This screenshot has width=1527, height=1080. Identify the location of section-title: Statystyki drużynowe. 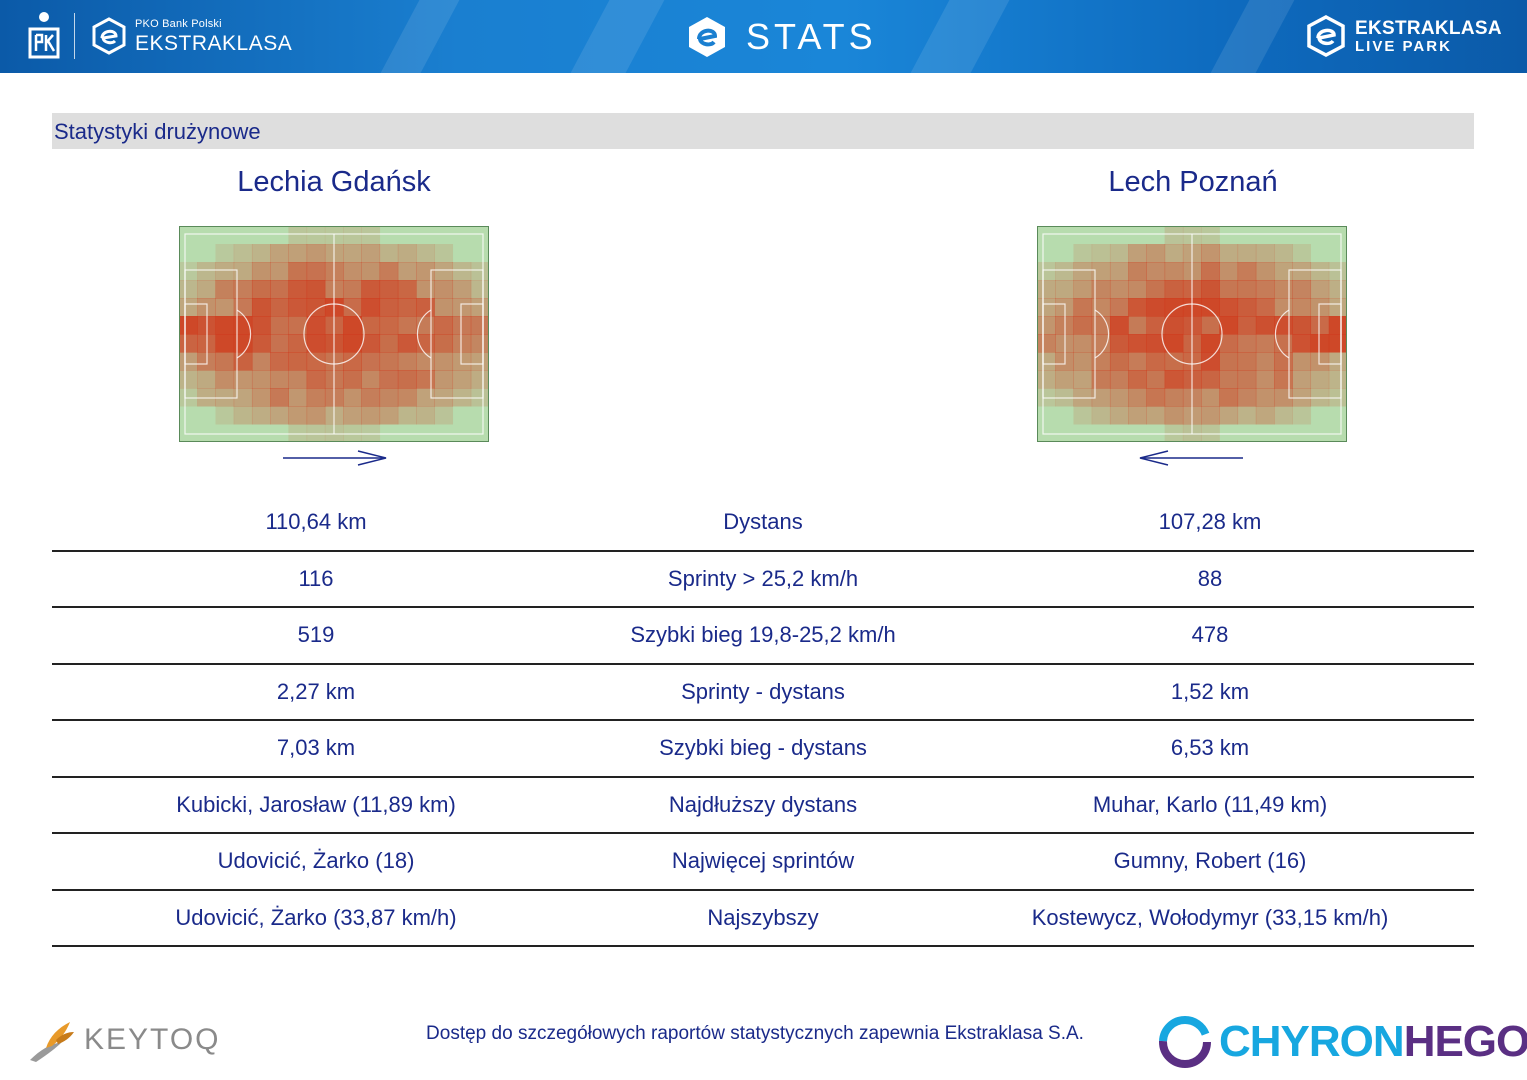
(763, 131).